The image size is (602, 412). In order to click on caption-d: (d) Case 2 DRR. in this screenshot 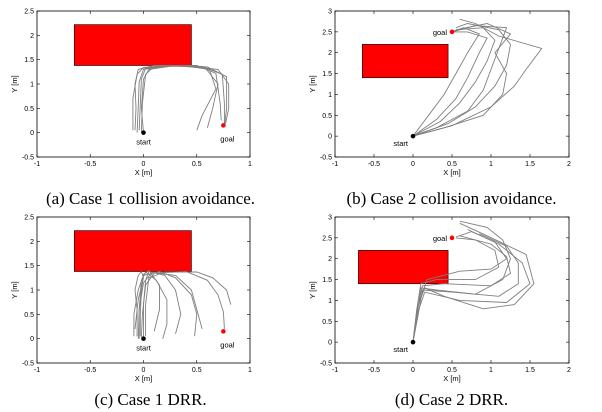, I will do `click(451, 399)`.